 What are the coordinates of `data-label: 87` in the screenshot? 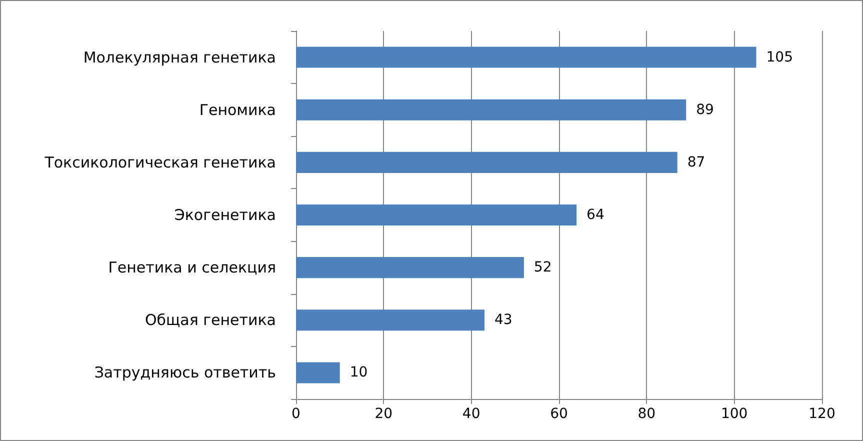 It's located at (696, 162).